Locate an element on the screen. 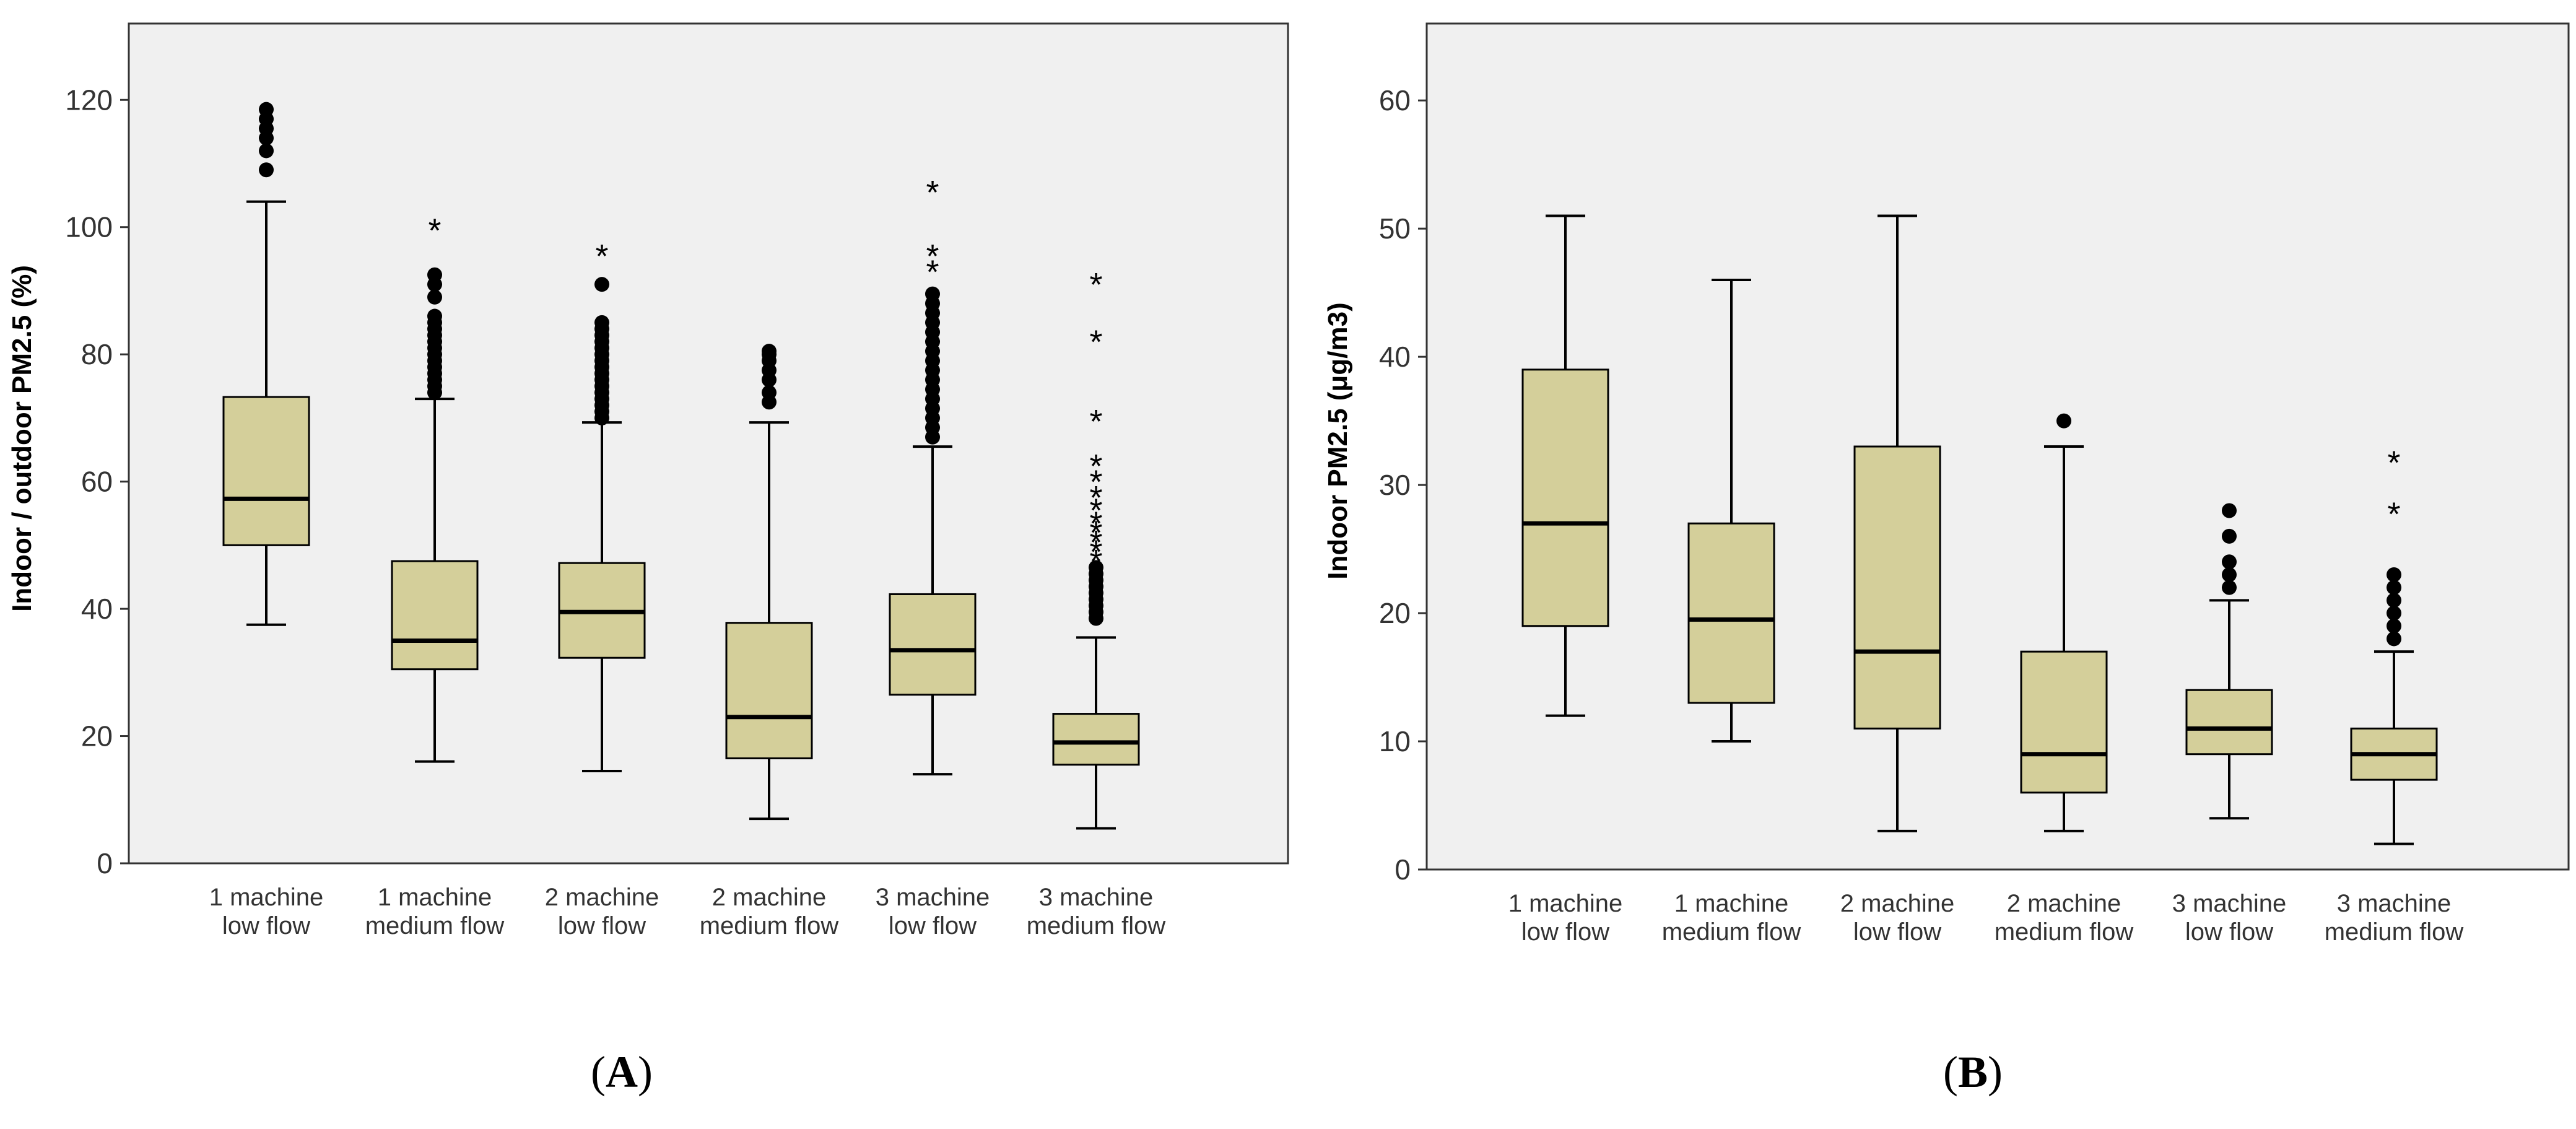 This screenshot has width=2576, height=1129. y-tick-label: 30 is located at coordinates (1395, 485).